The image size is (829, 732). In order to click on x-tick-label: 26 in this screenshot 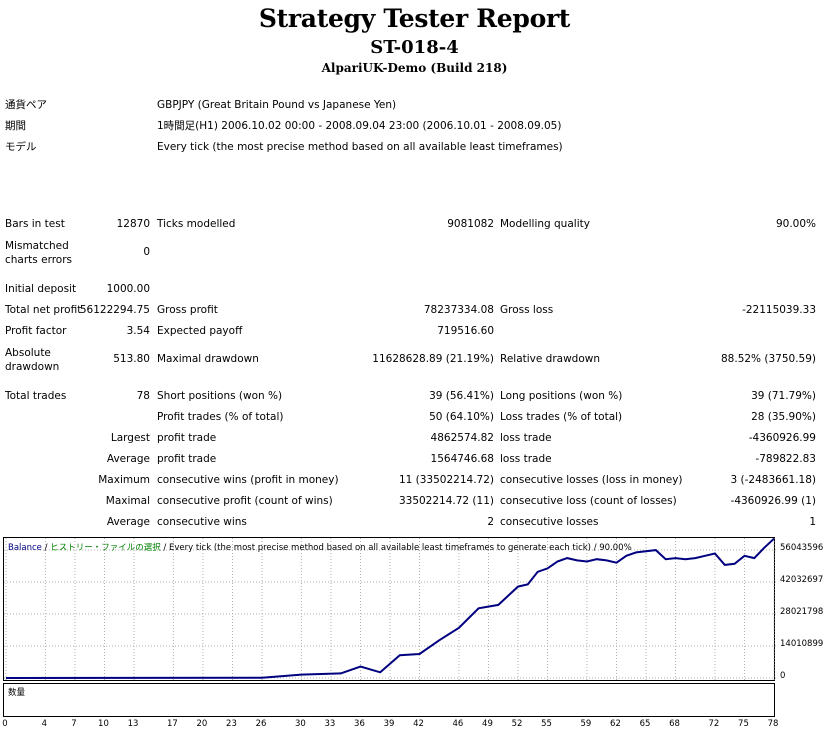, I will do `click(261, 724)`.